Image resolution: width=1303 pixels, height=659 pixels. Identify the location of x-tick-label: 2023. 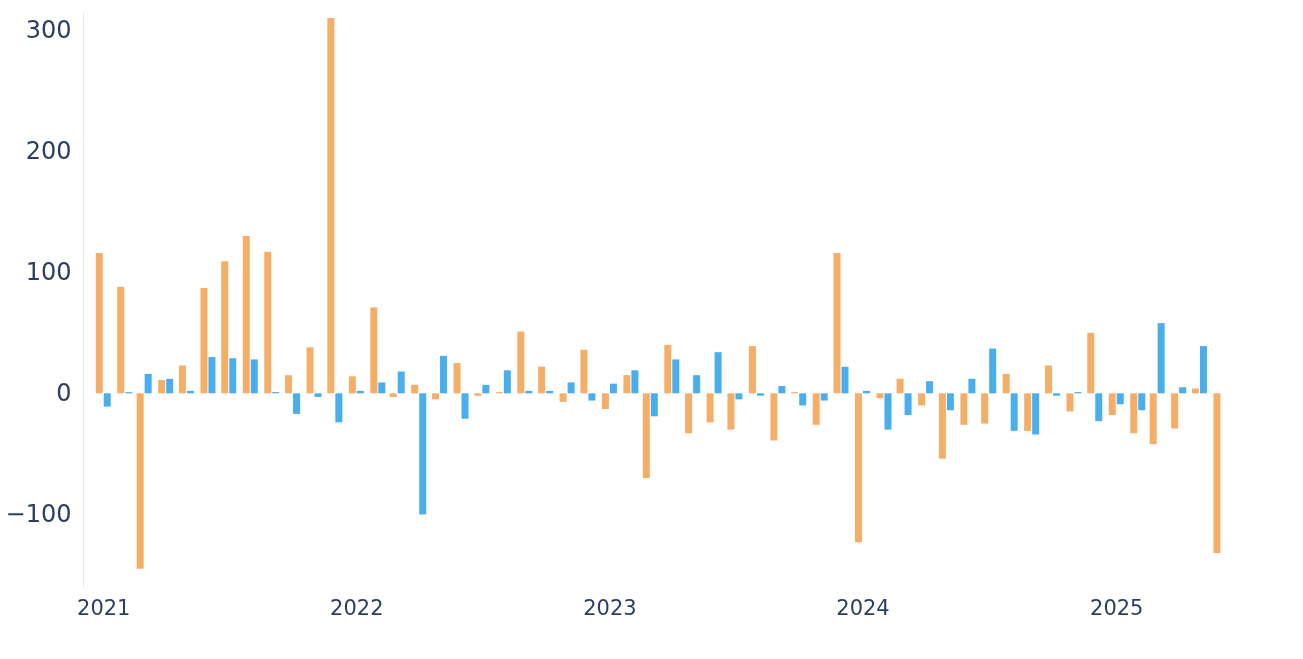
(610, 607).